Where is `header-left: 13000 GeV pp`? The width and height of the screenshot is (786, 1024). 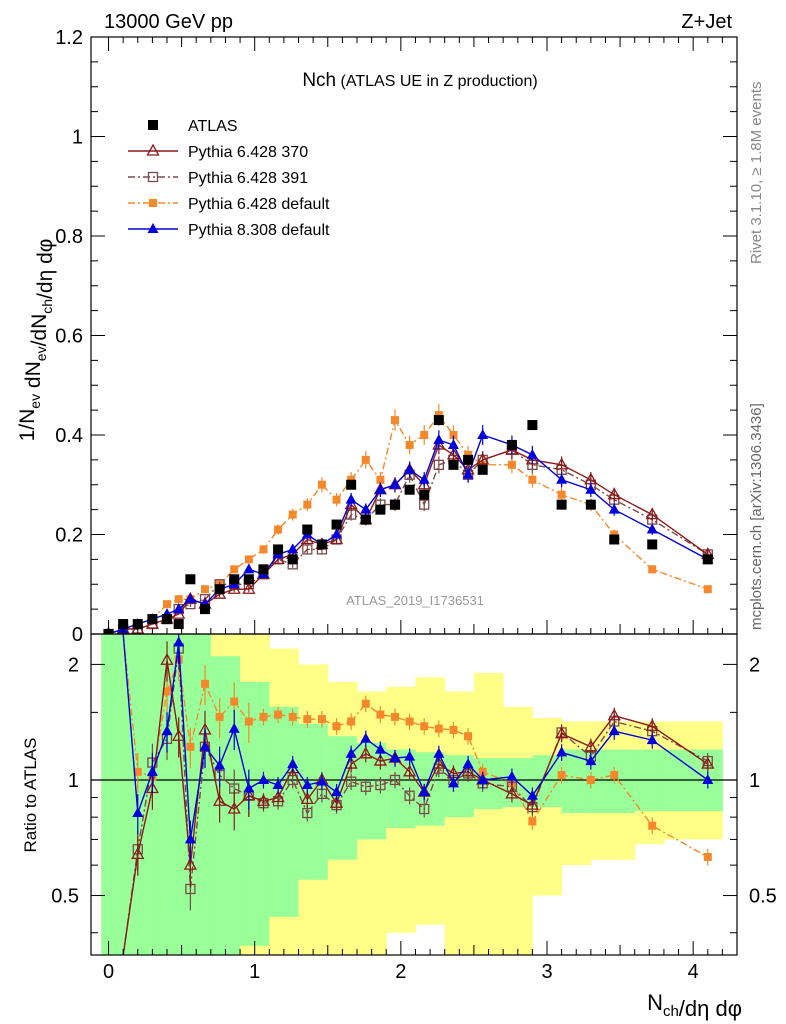 header-left: 13000 GeV pp is located at coordinates (168, 22).